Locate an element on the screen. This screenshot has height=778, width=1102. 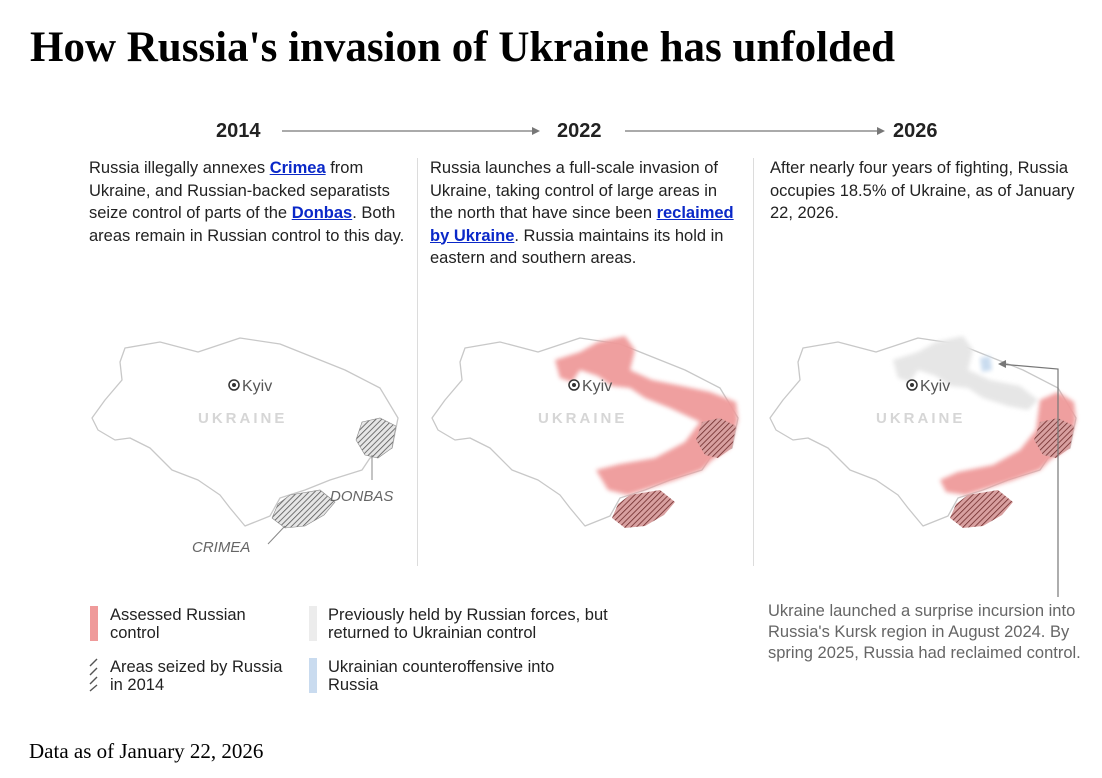
year-2014-label: 2014 is located at coordinates (238, 131).